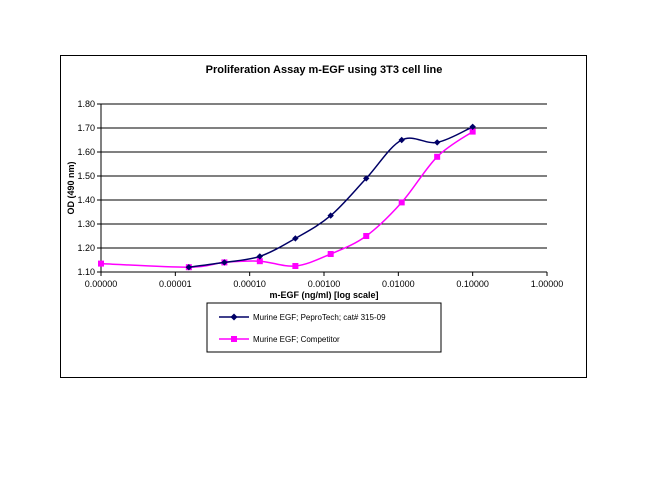 The image size is (650, 502). I want to click on y-tick-label: 1.60, so click(86, 152).